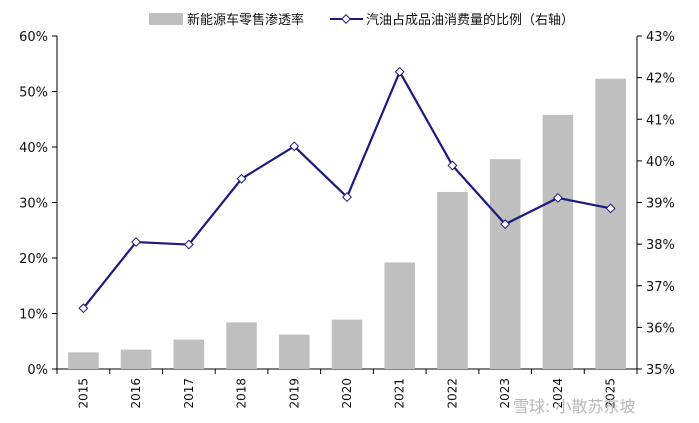 This screenshot has width=699, height=423. Describe the element at coordinates (505, 393) in the screenshot. I see `x-tick-label: 2023` at that location.